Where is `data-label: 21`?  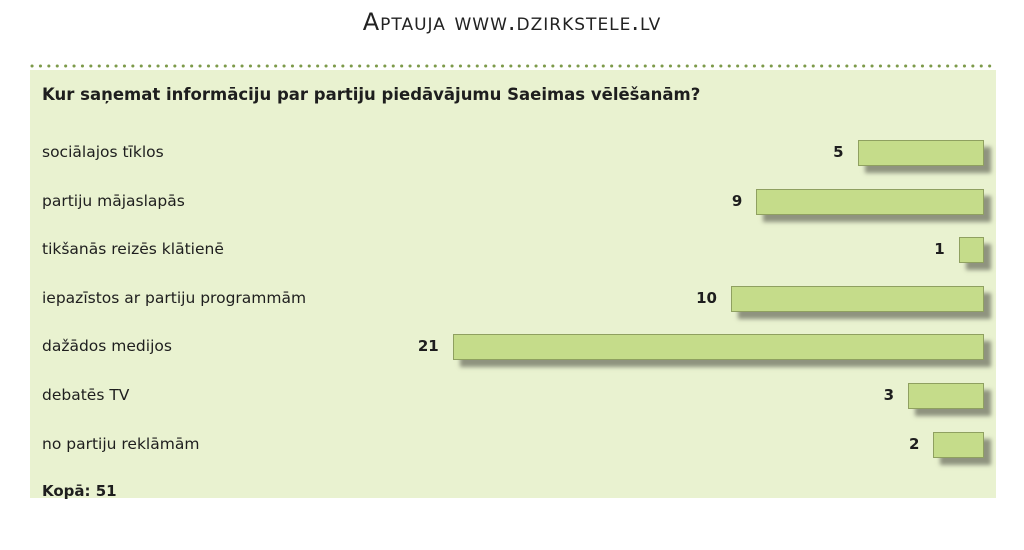 data-label: 21 is located at coordinates (428, 346).